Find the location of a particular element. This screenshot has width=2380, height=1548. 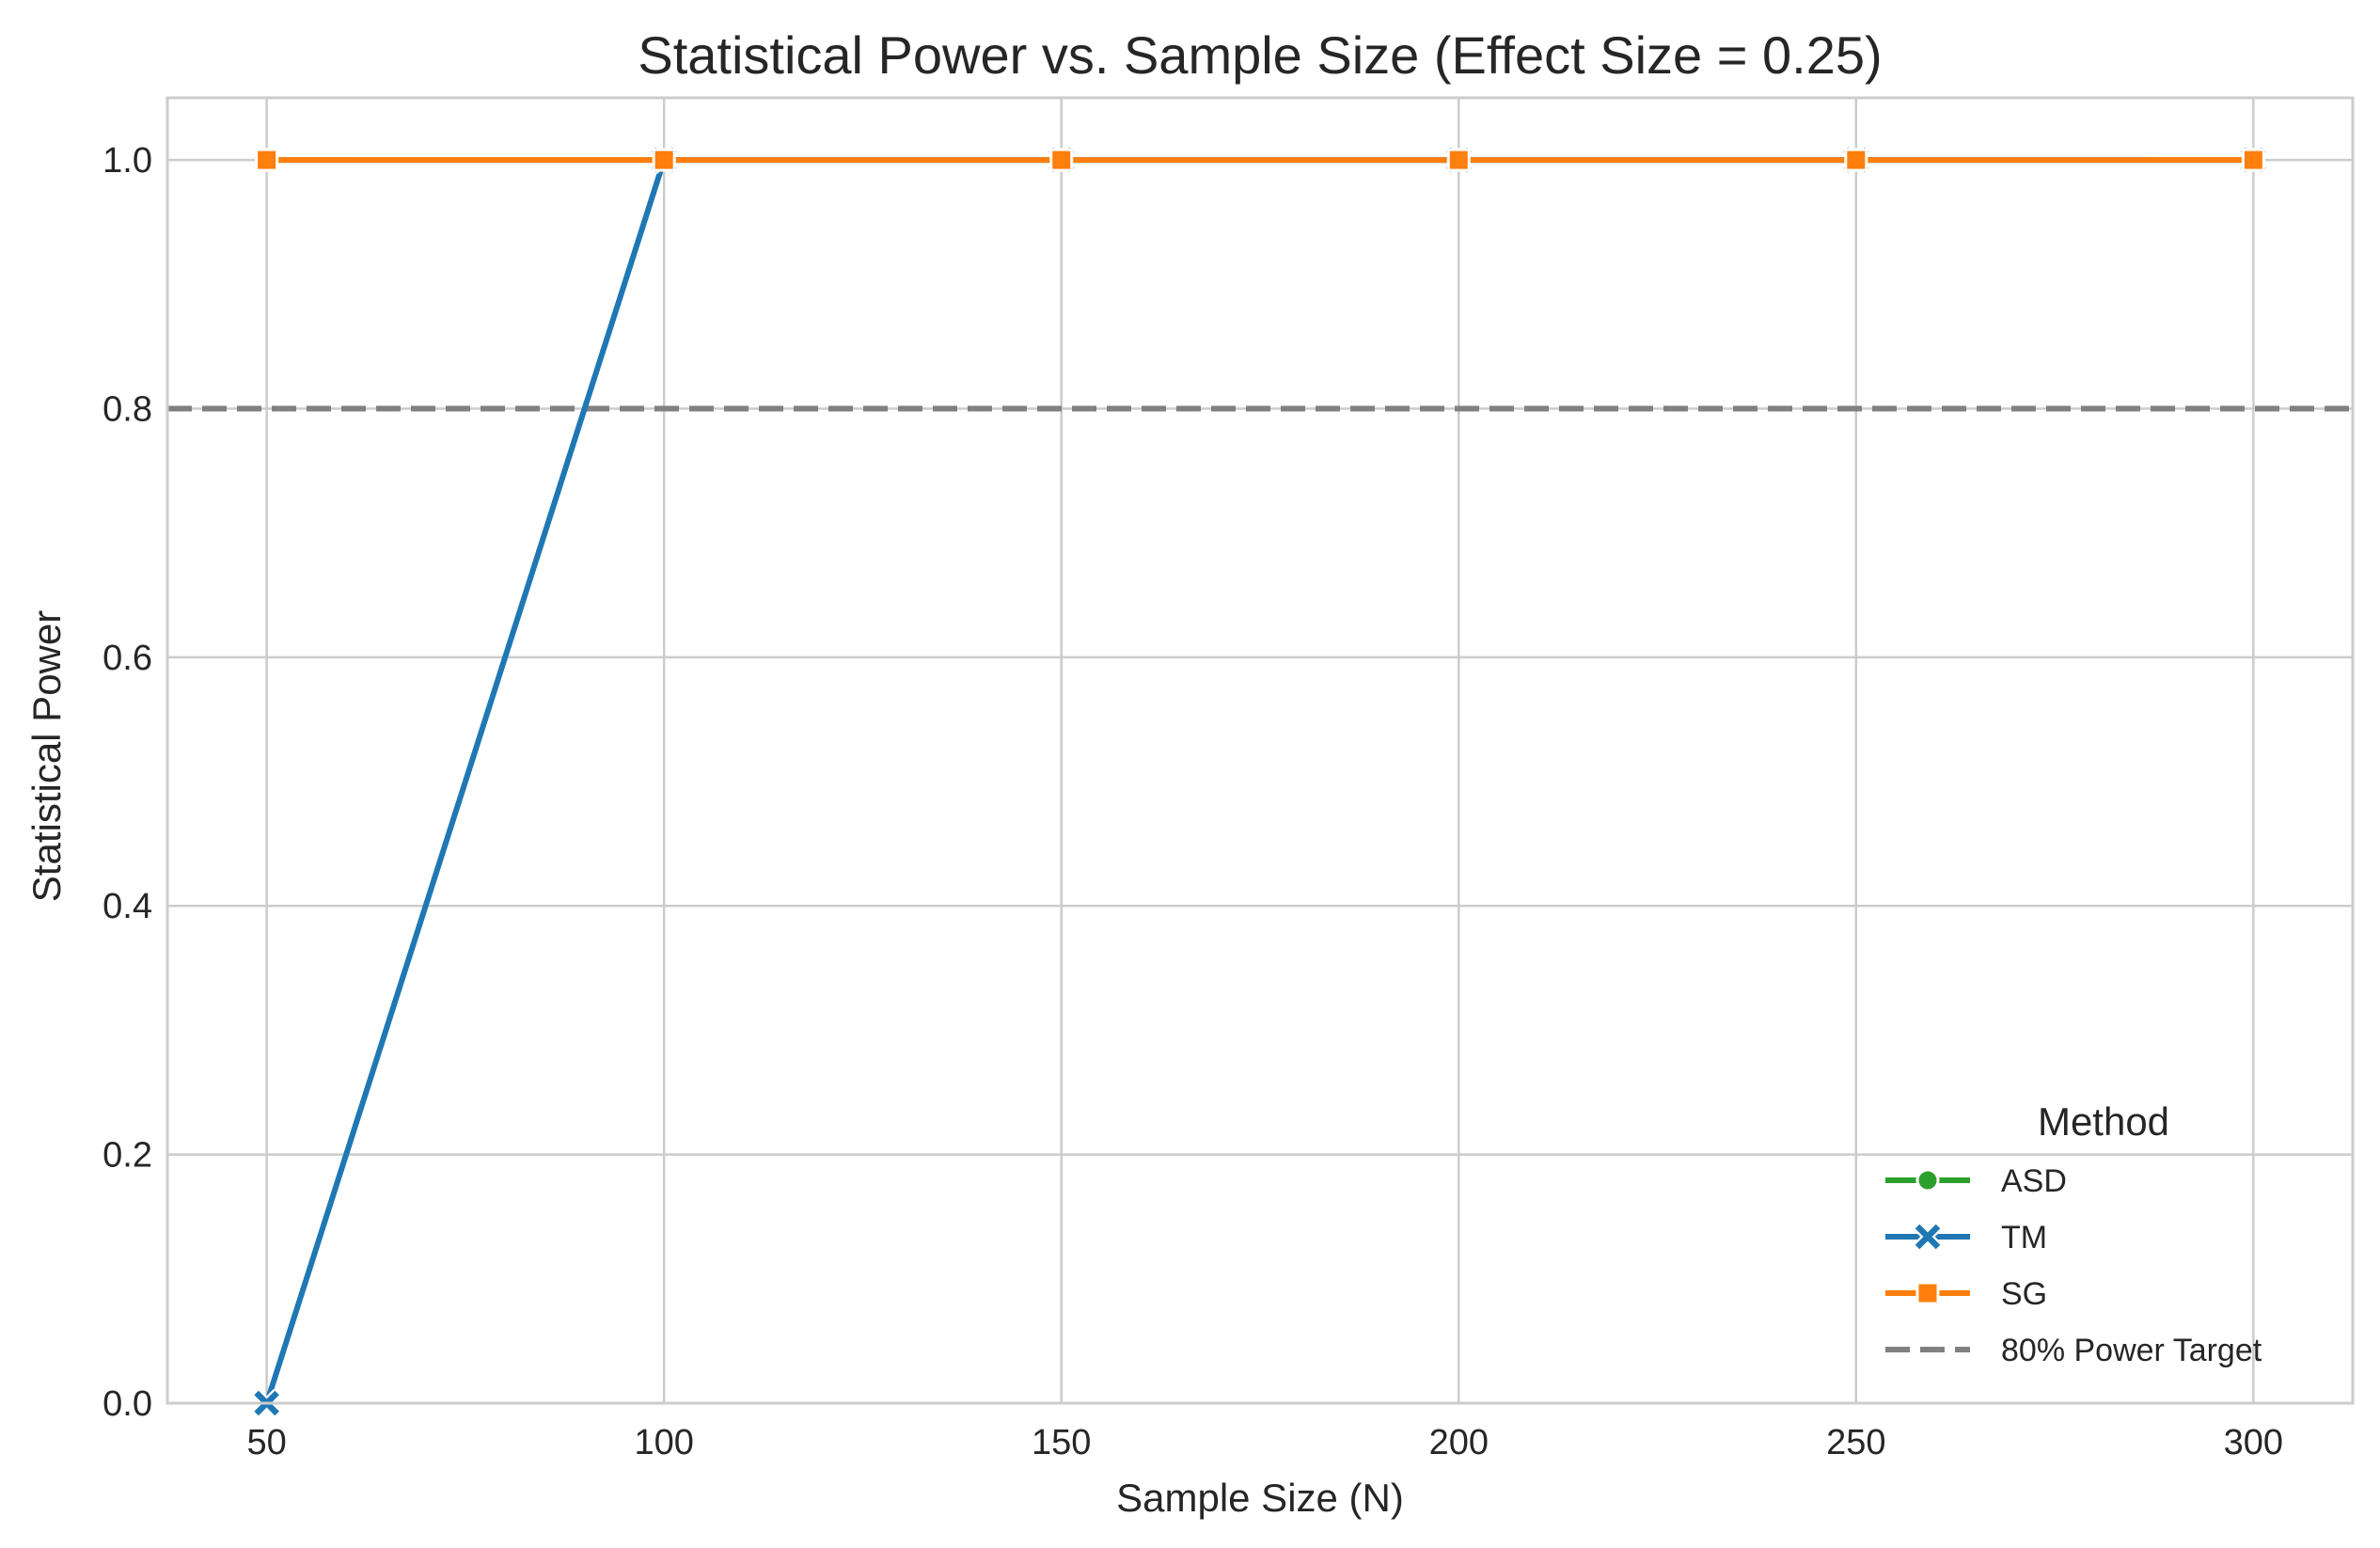

y-tick-label: 0.4 is located at coordinates (127, 906).